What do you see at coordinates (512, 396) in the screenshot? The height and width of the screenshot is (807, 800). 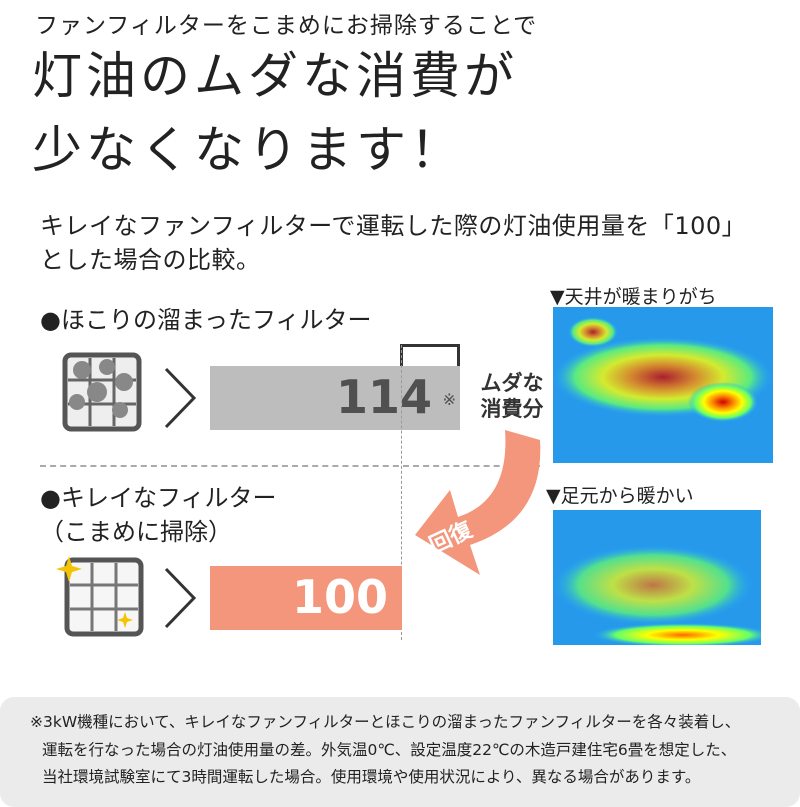 I see `waste-label: ムダな消費分` at bounding box center [512, 396].